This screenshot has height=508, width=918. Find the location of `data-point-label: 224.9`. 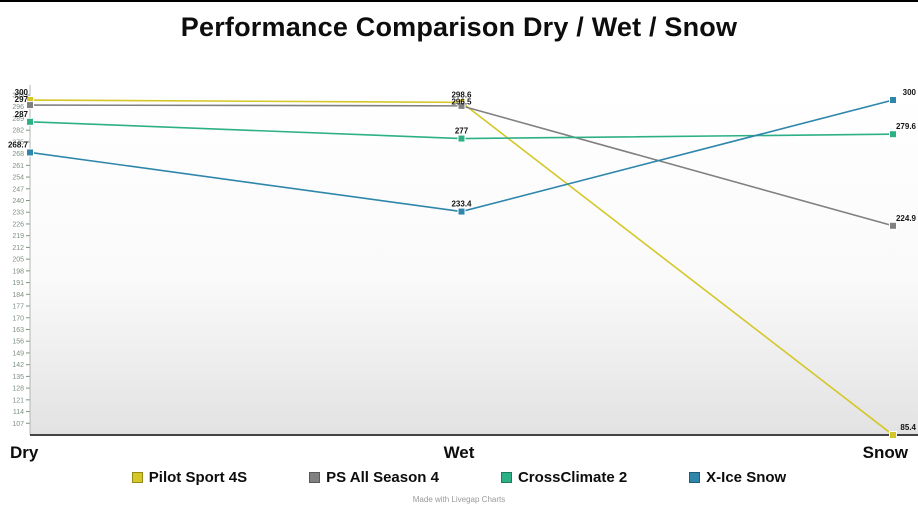

data-point-label: 224.9 is located at coordinates (906, 218).